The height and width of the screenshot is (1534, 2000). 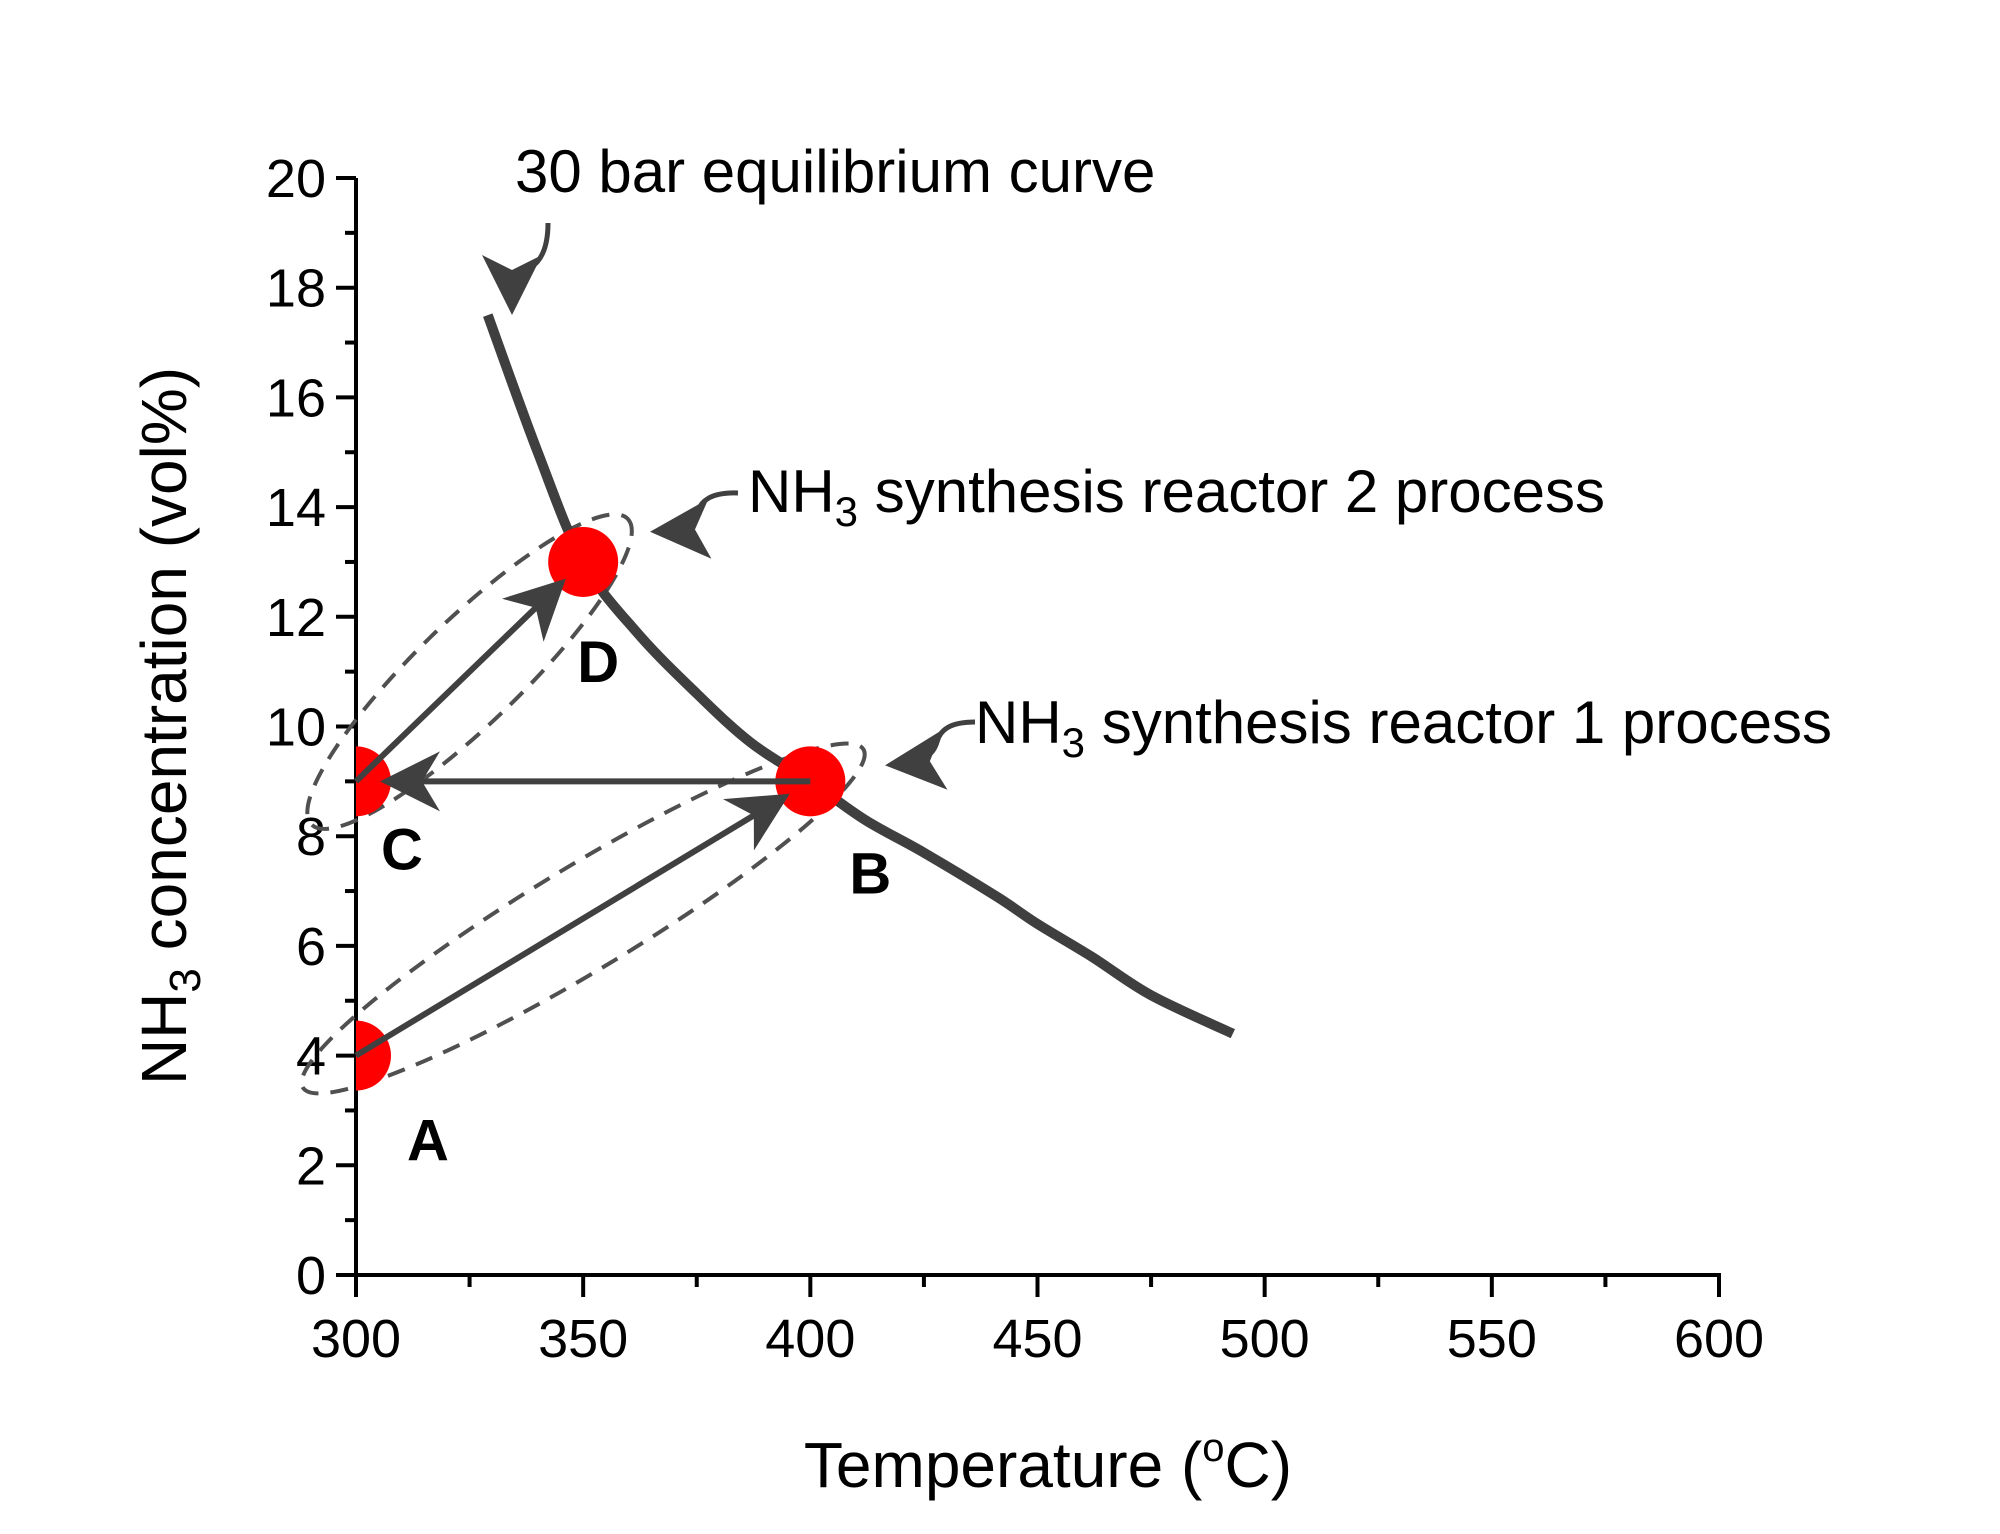 What do you see at coordinates (1213, 1448) in the screenshot?
I see `x-axis-title-degree: o` at bounding box center [1213, 1448].